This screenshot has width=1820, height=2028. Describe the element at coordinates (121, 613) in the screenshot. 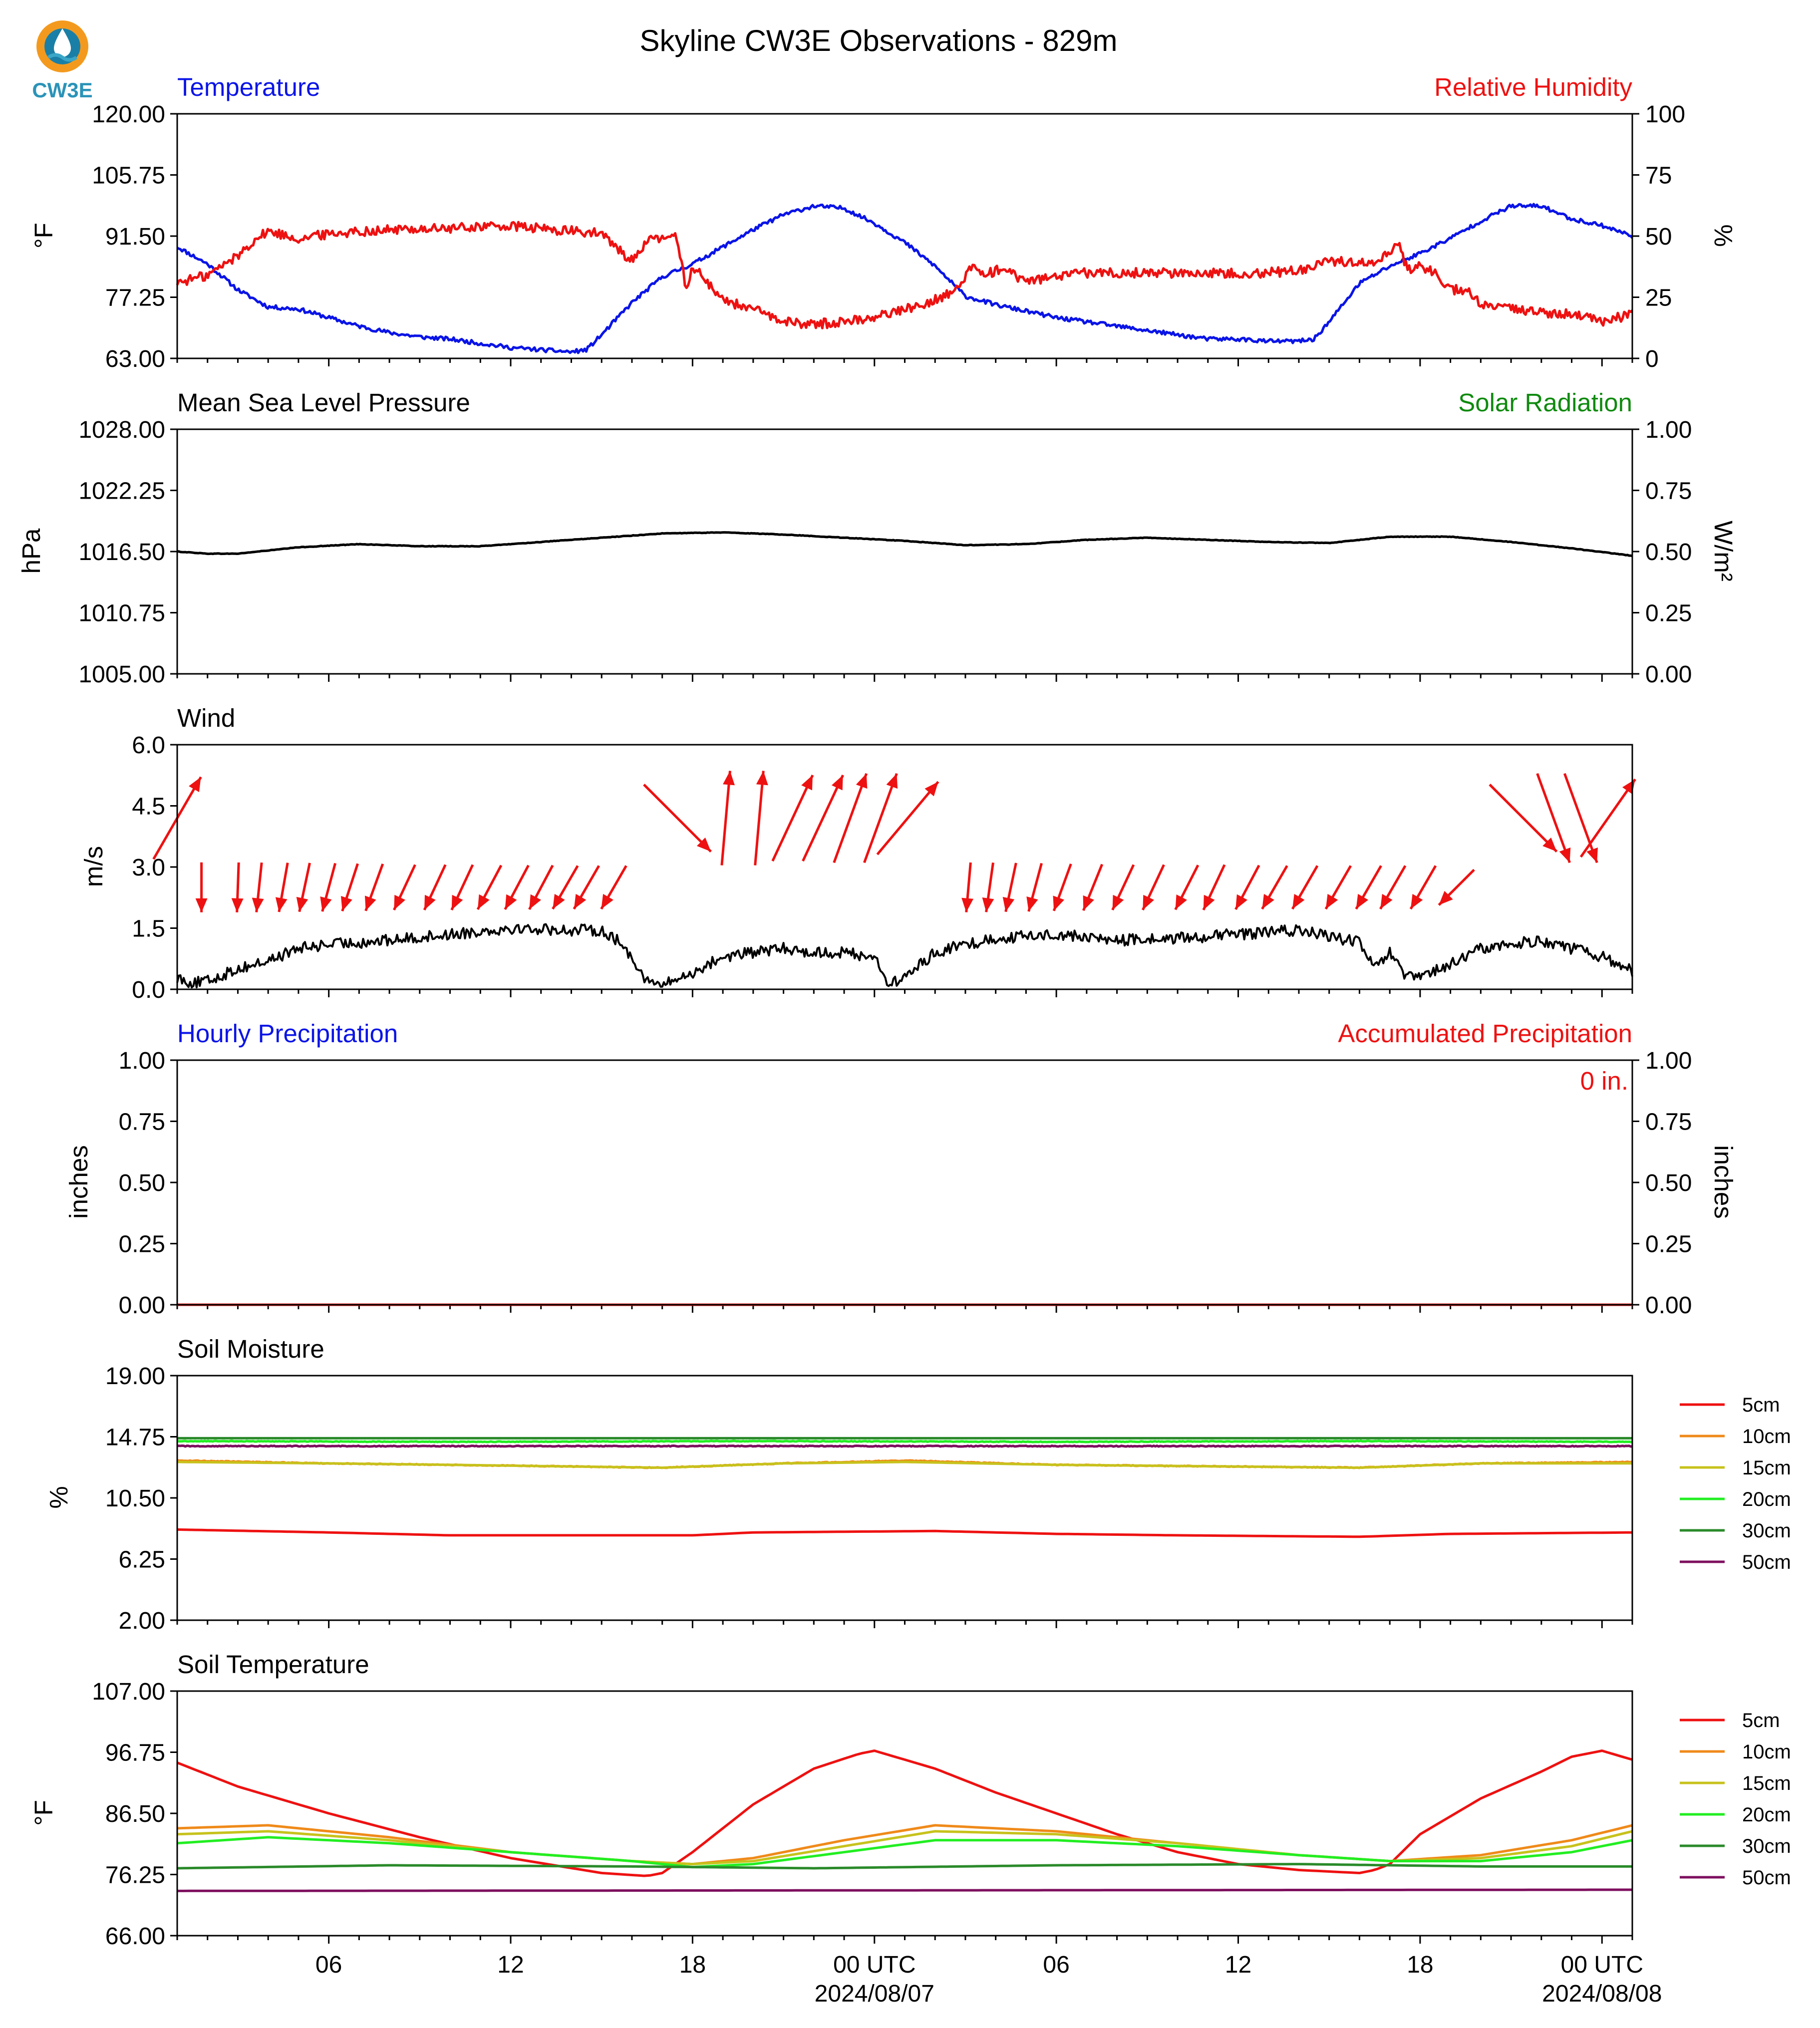

I see `y-tick-label: 1010.75` at that location.